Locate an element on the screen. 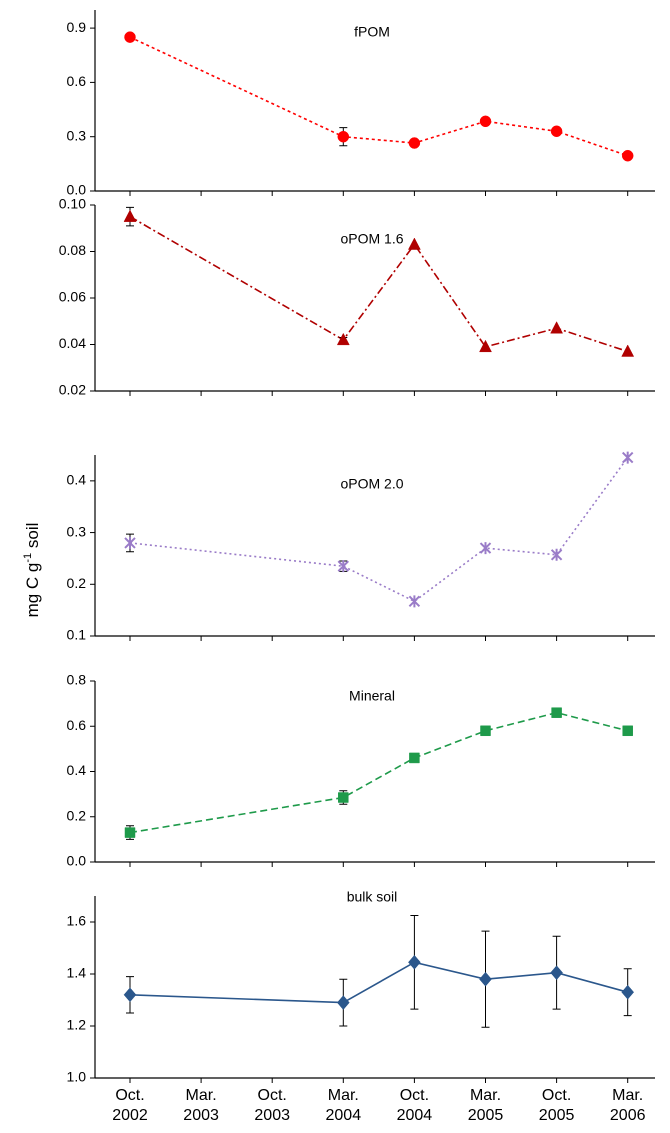  panel-title: fPOM is located at coordinates (372, 32).